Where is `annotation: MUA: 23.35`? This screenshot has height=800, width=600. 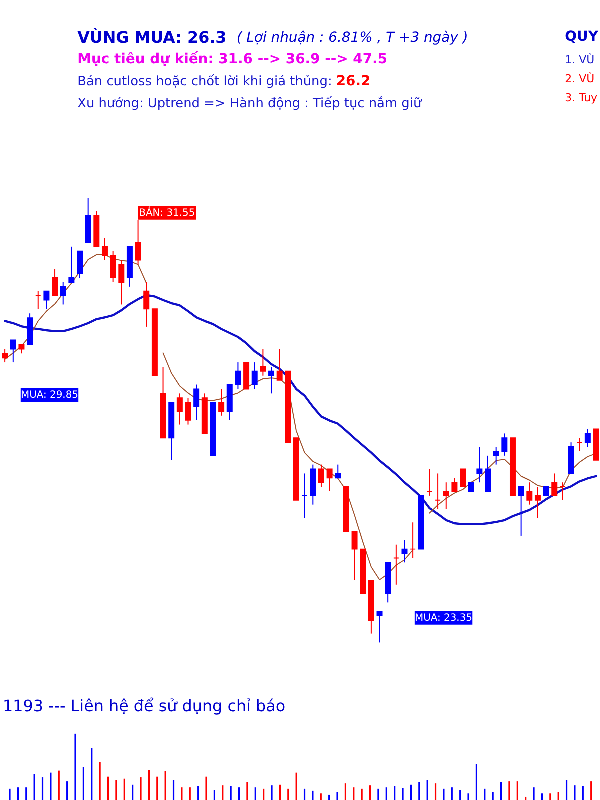
annotation: MUA: 23.35 is located at coordinates (443, 618).